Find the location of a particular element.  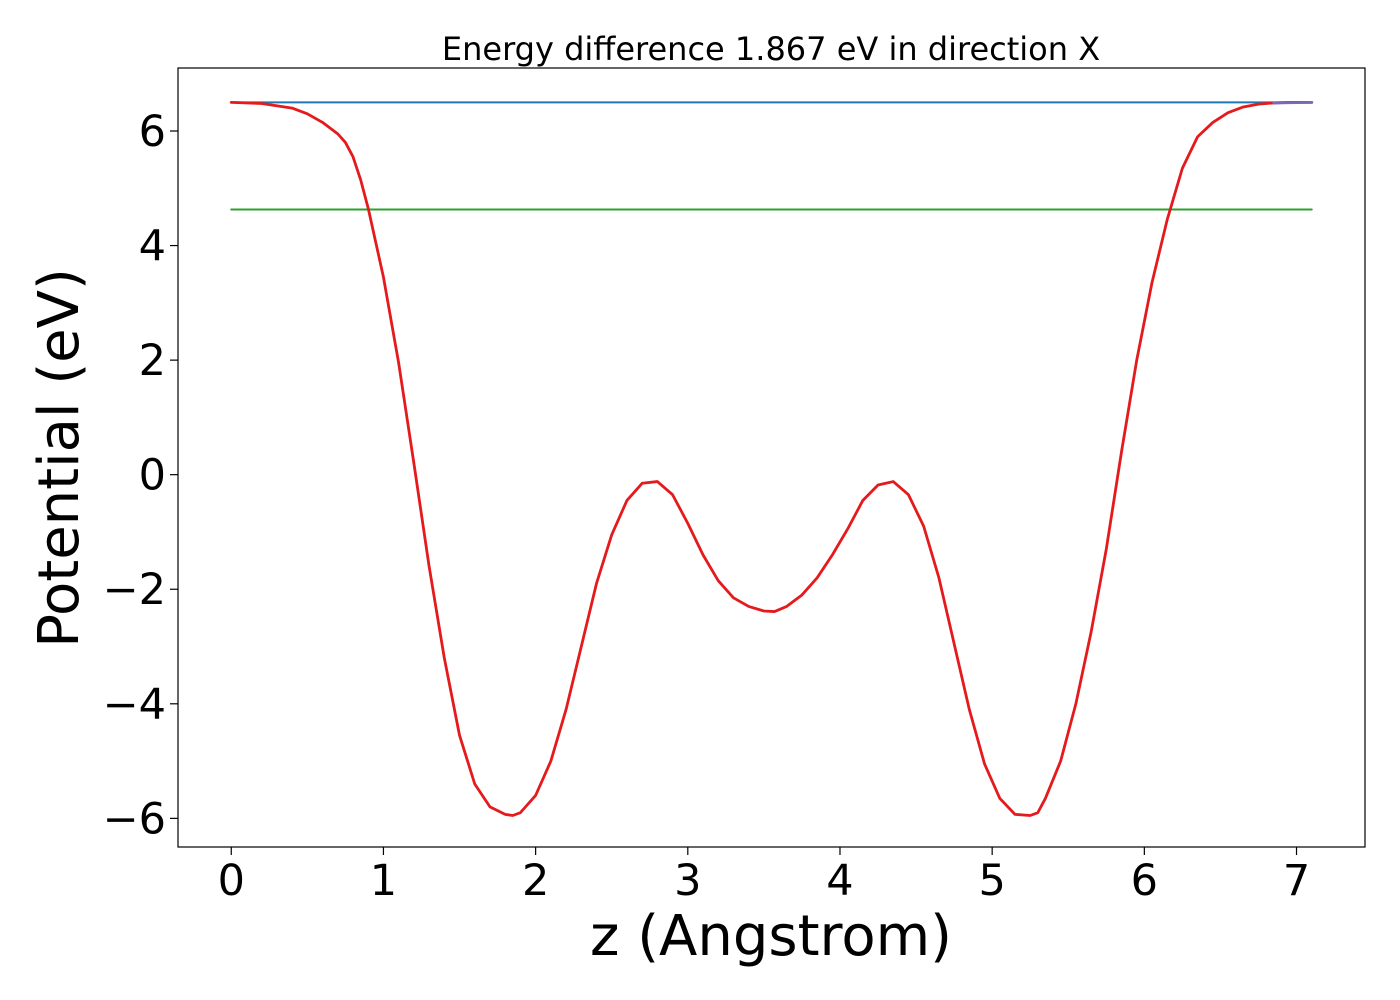

x-tick-label: 1 is located at coordinates (383, 881).